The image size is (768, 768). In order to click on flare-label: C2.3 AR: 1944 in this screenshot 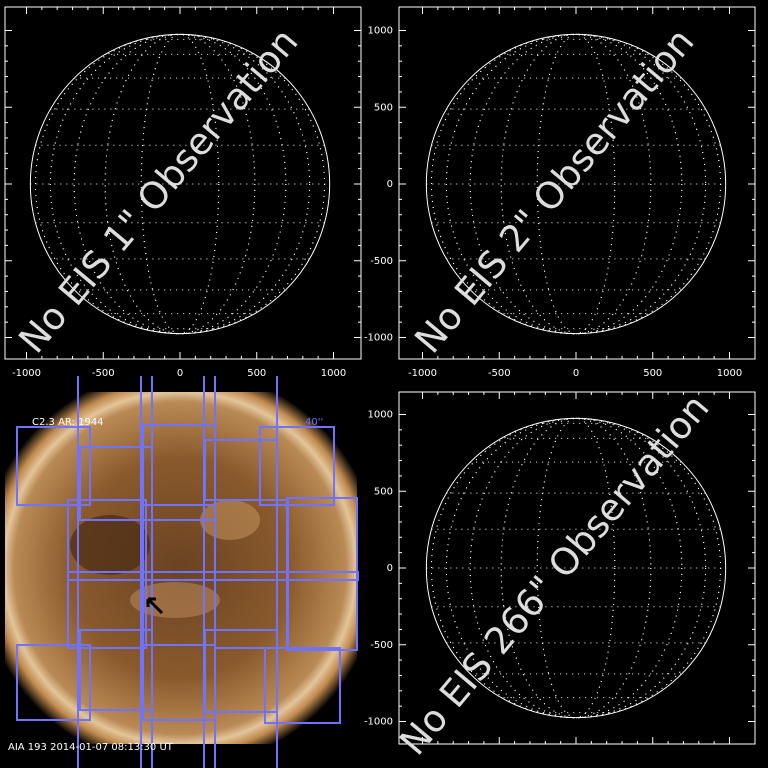, I will do `click(68, 422)`.